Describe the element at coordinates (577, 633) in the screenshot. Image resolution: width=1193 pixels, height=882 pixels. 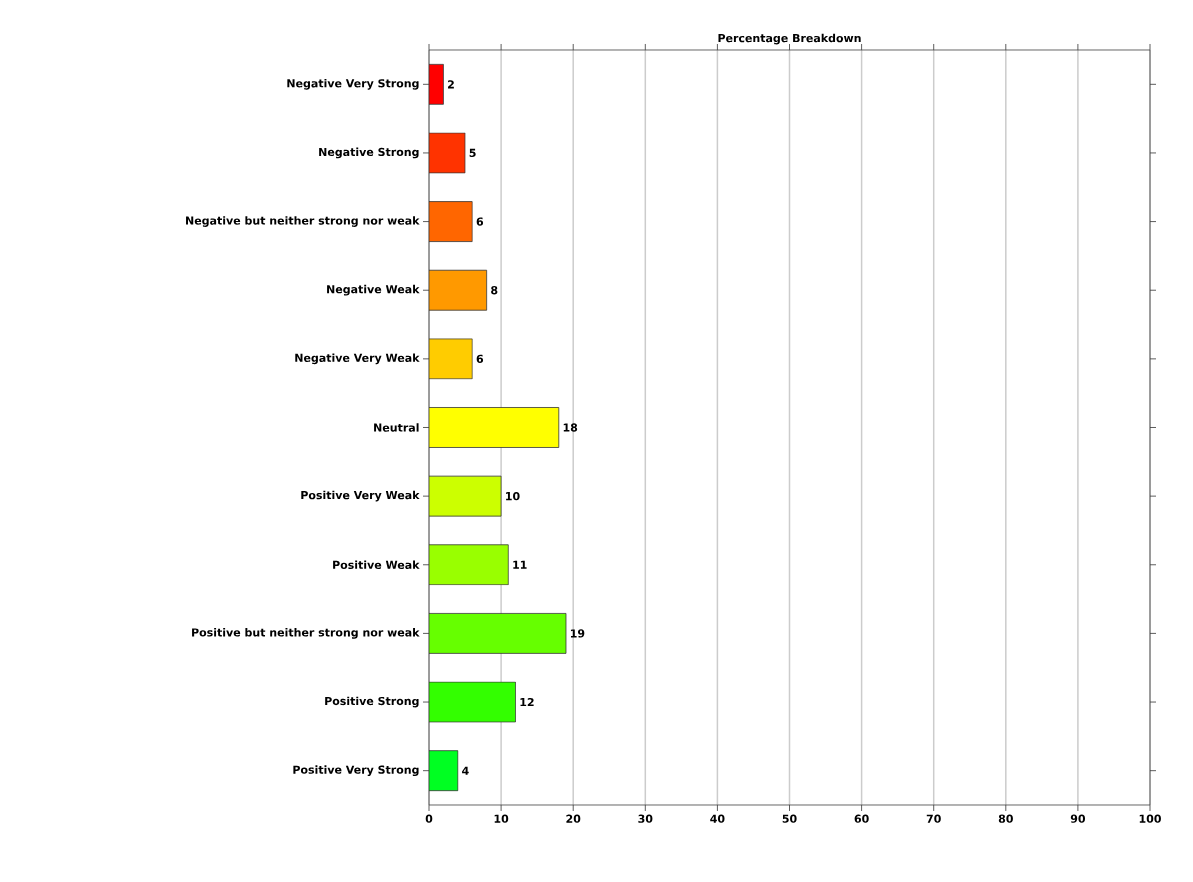
I see `data-label: 19` at that location.